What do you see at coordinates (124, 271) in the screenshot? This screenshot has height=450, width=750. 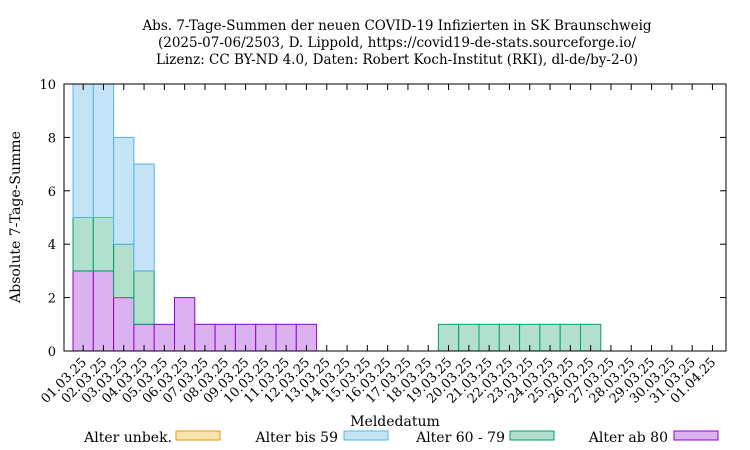 I see `bar-alter-60-79-03.03.25` at bounding box center [124, 271].